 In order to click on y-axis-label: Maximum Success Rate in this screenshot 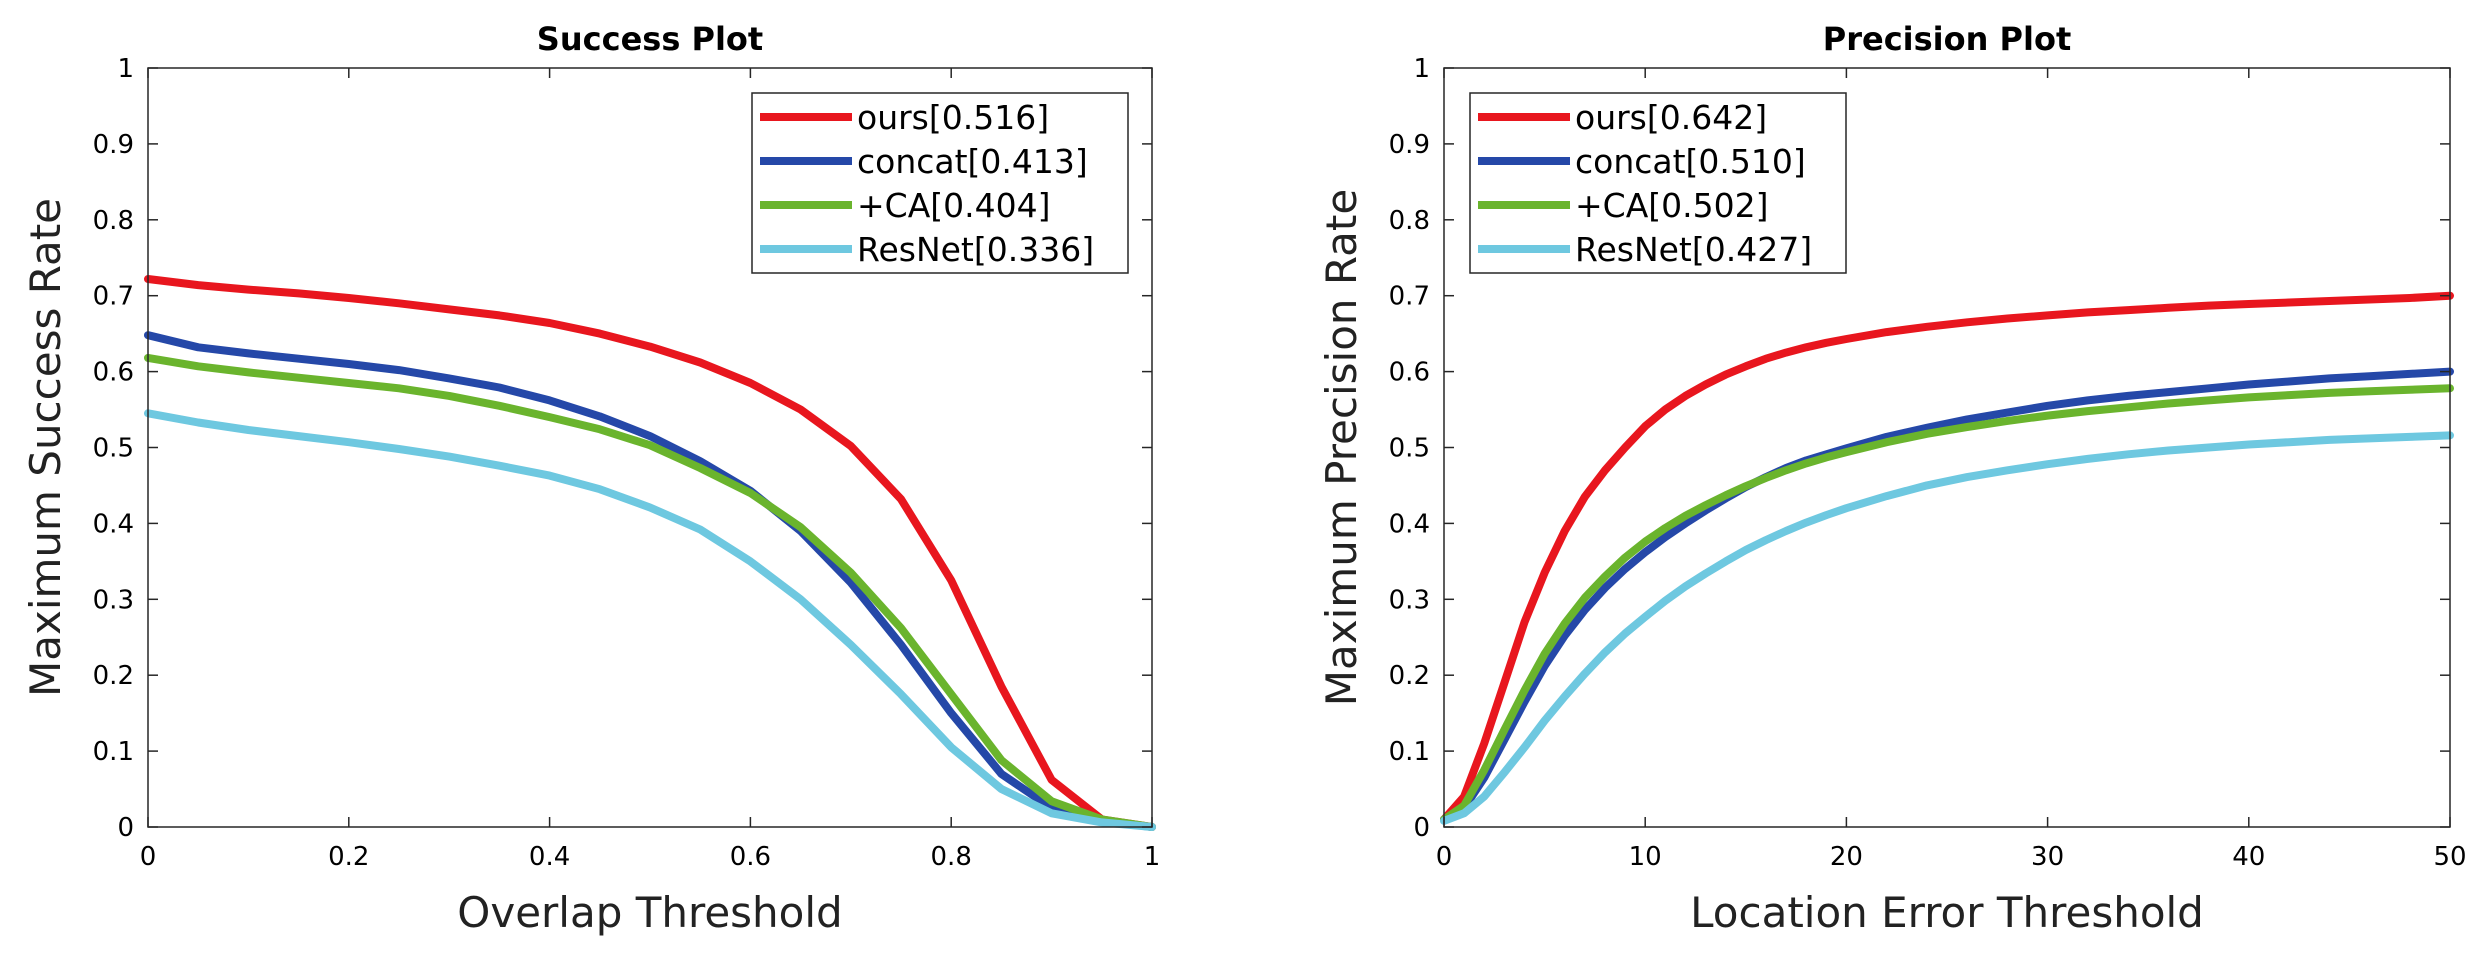, I will do `click(45, 447)`.